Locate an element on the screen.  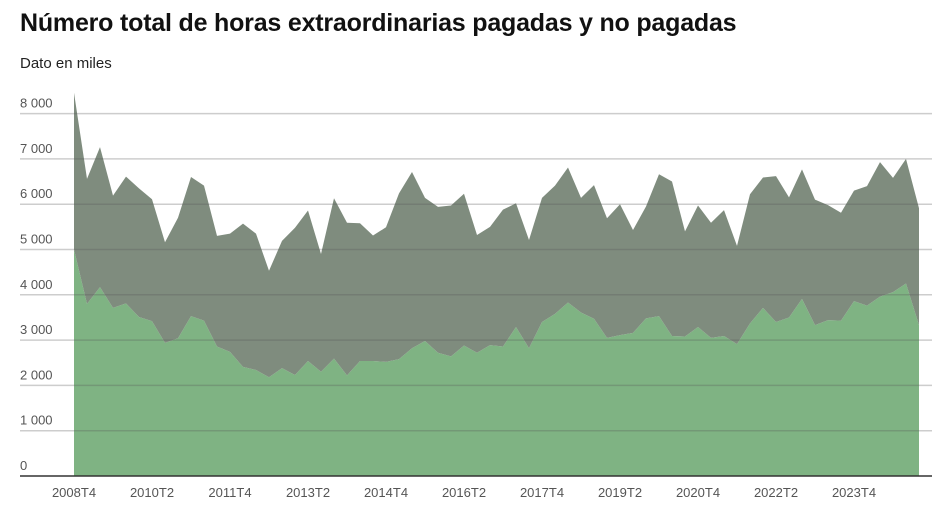
y-tick-label: 8 000 is located at coordinates (36, 103).